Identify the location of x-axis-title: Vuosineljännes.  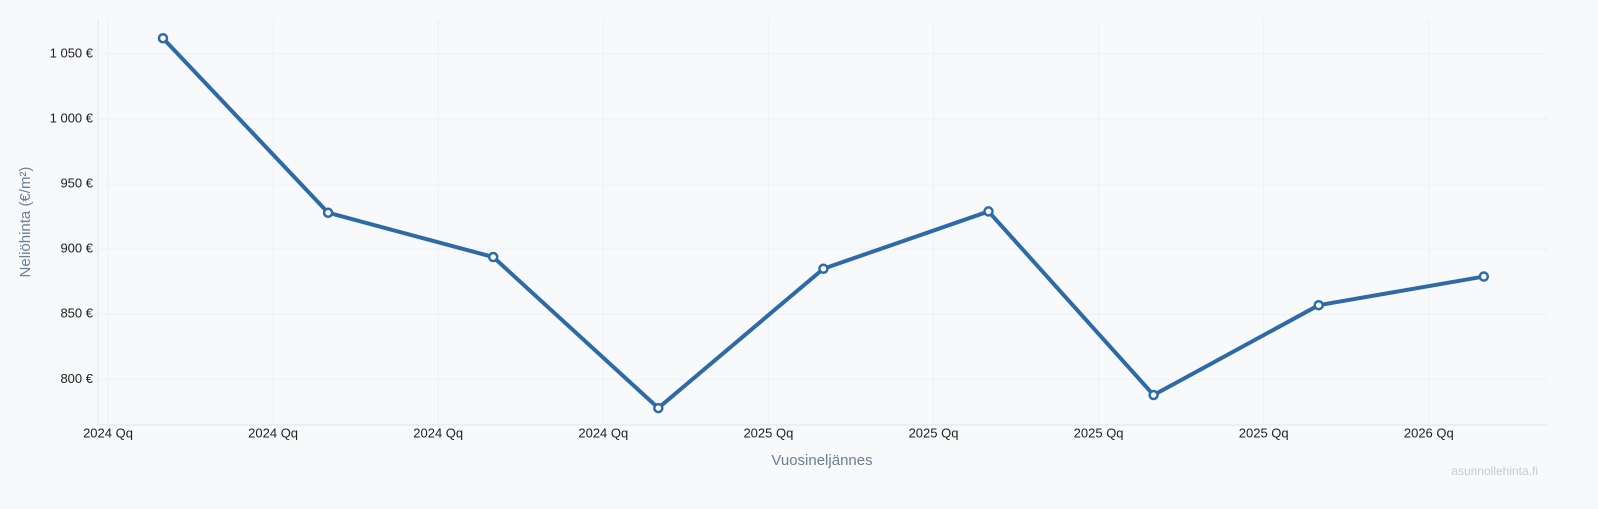
(821, 460).